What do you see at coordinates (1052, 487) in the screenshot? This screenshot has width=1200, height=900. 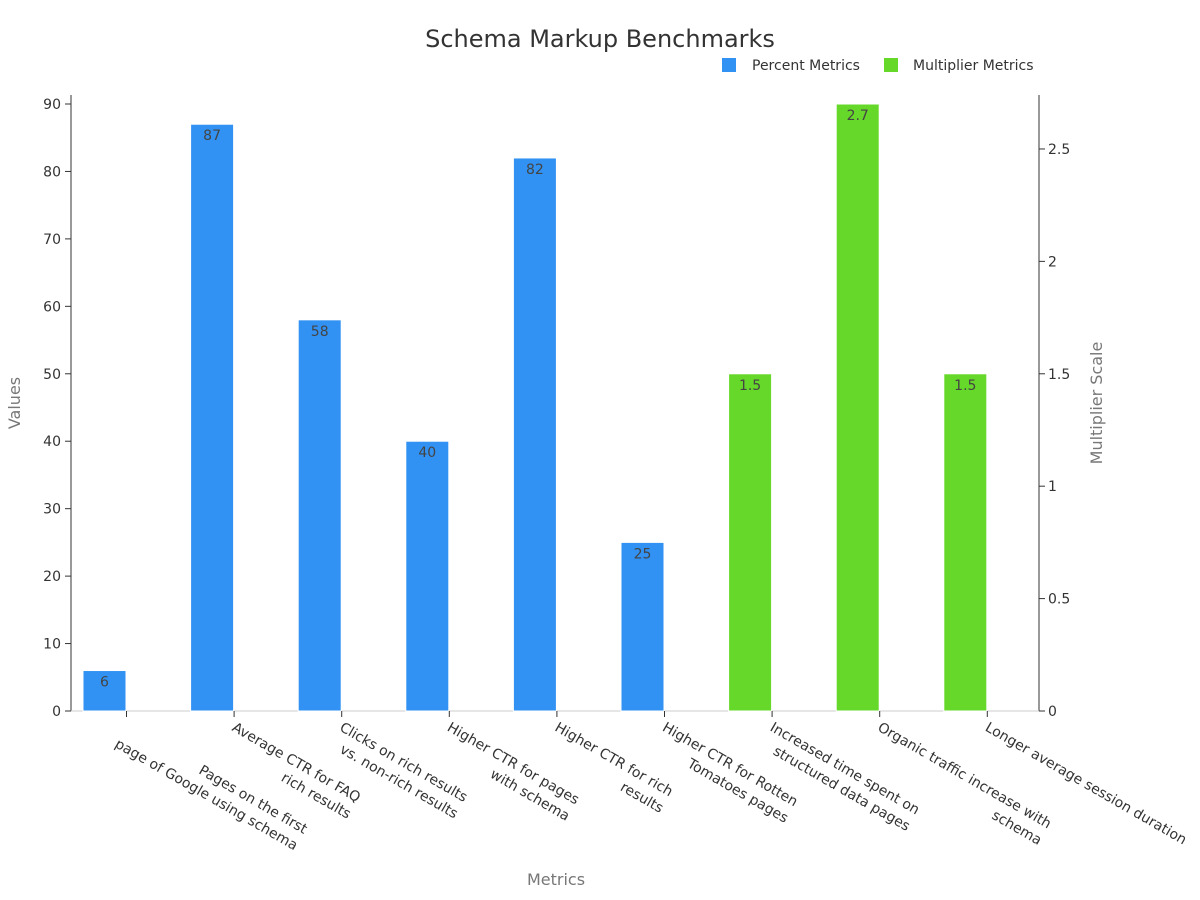 I see `y2-tick-label: 1` at bounding box center [1052, 487].